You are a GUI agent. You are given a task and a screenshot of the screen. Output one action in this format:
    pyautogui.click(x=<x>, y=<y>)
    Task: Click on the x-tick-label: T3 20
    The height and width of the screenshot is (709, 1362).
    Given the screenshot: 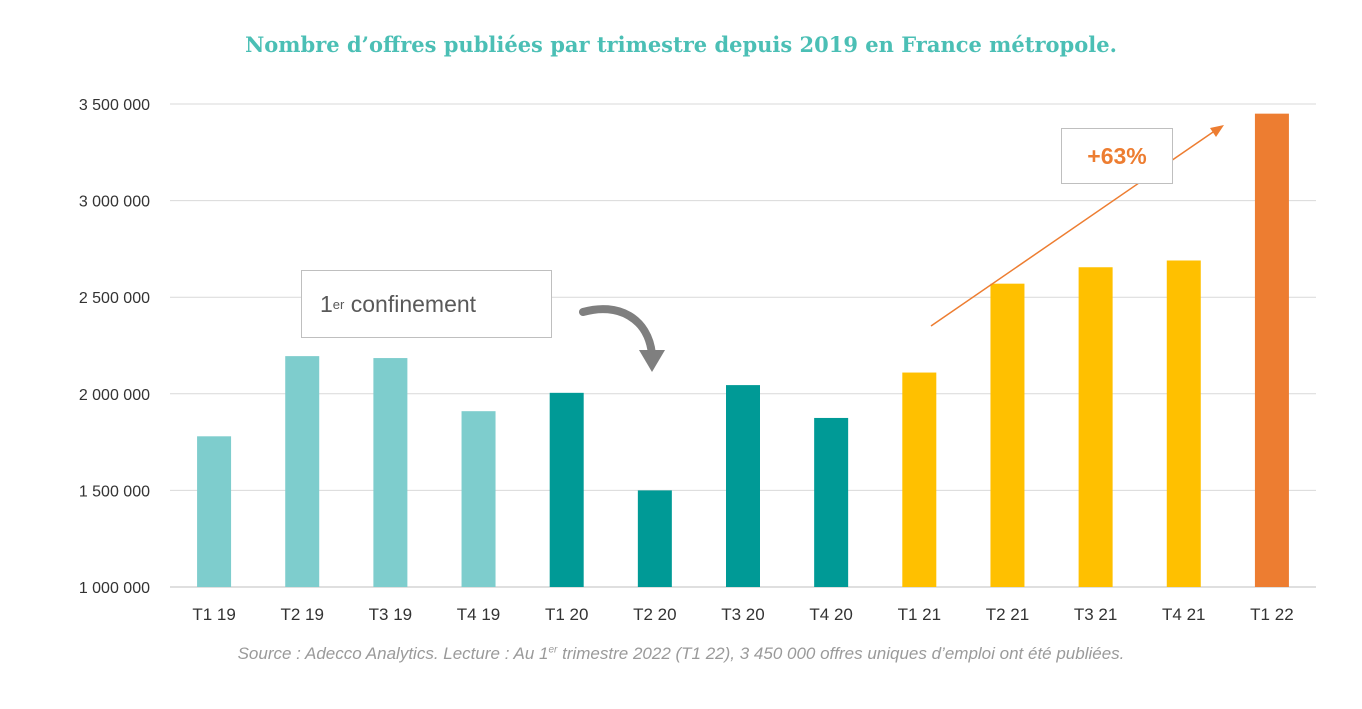 What is the action you would take?
    pyautogui.click(x=742, y=614)
    